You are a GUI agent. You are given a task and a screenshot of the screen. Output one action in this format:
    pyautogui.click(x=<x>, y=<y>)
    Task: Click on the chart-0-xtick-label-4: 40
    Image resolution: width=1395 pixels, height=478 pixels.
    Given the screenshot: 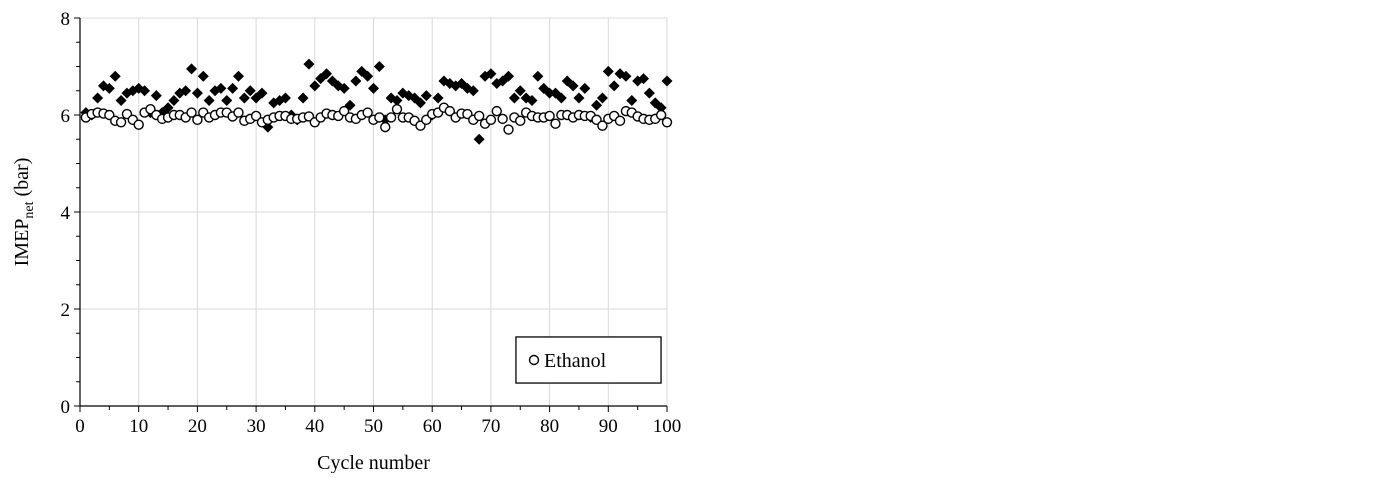 What is the action you would take?
    pyautogui.click(x=314, y=426)
    